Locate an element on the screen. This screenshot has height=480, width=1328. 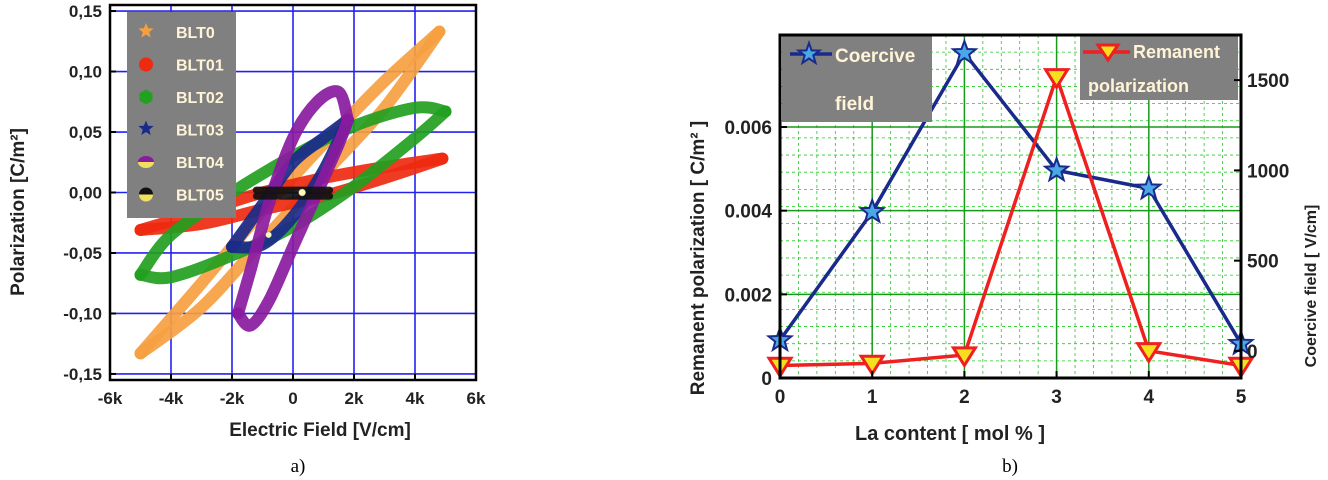
legend-marker-half-bottom-blt04 is located at coordinates (146, 165).